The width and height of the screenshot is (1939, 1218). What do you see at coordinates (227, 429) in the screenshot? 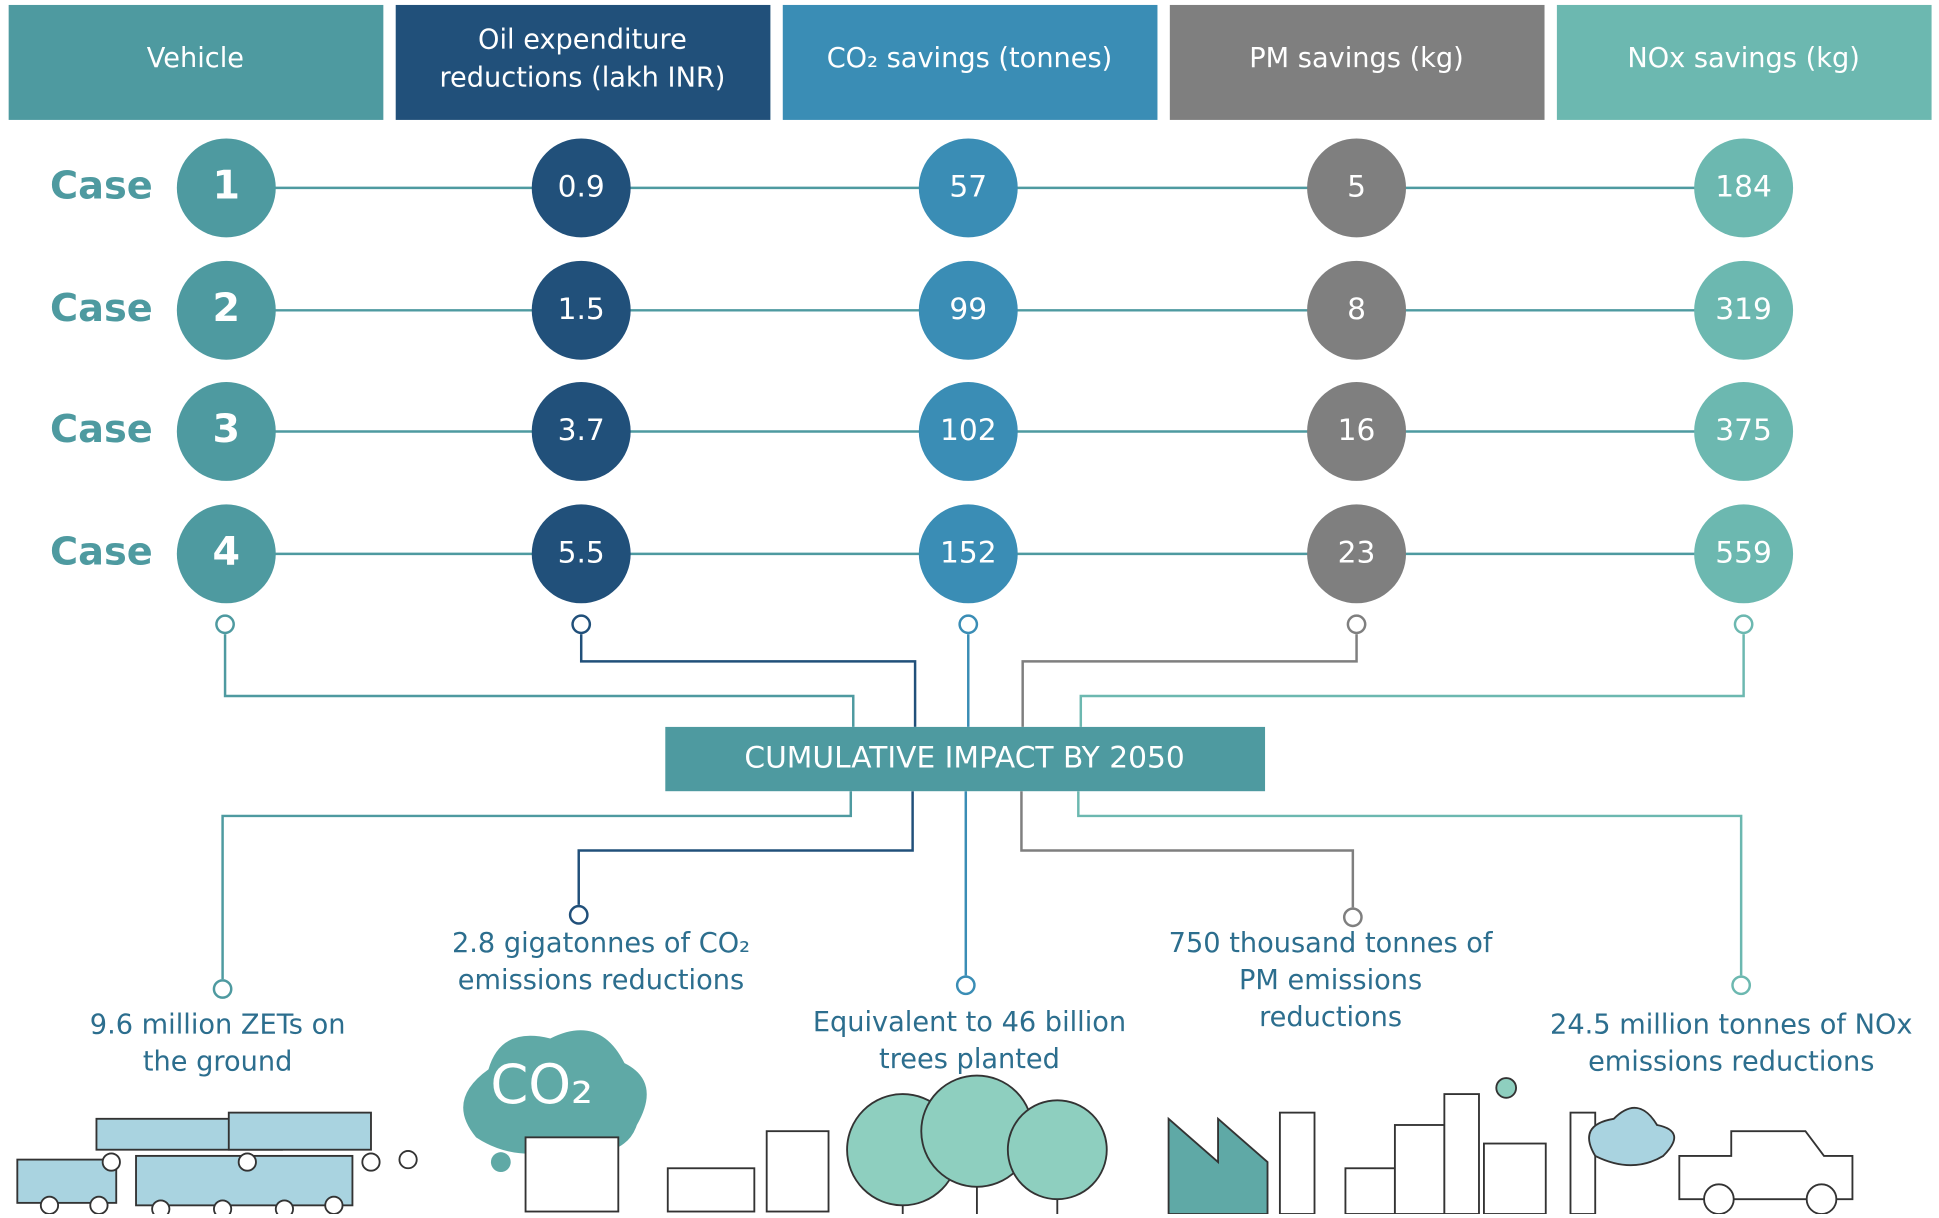
I see `case-number: 3` at bounding box center [227, 429].